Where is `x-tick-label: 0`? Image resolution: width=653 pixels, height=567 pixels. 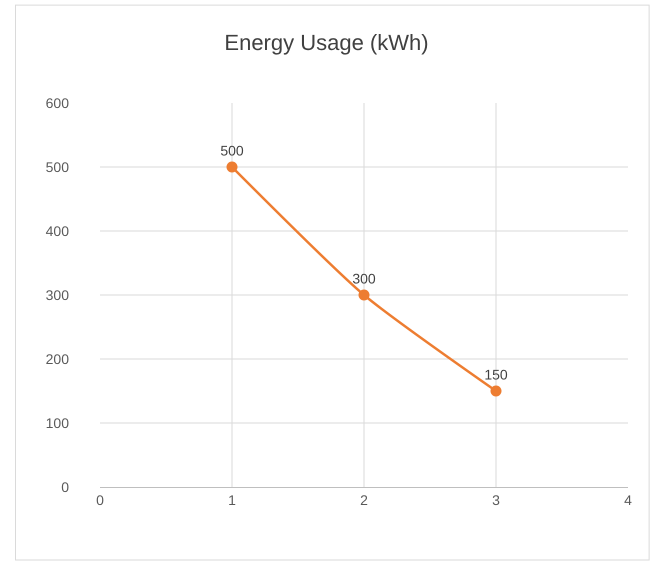
x-tick-label: 0 is located at coordinates (100, 500).